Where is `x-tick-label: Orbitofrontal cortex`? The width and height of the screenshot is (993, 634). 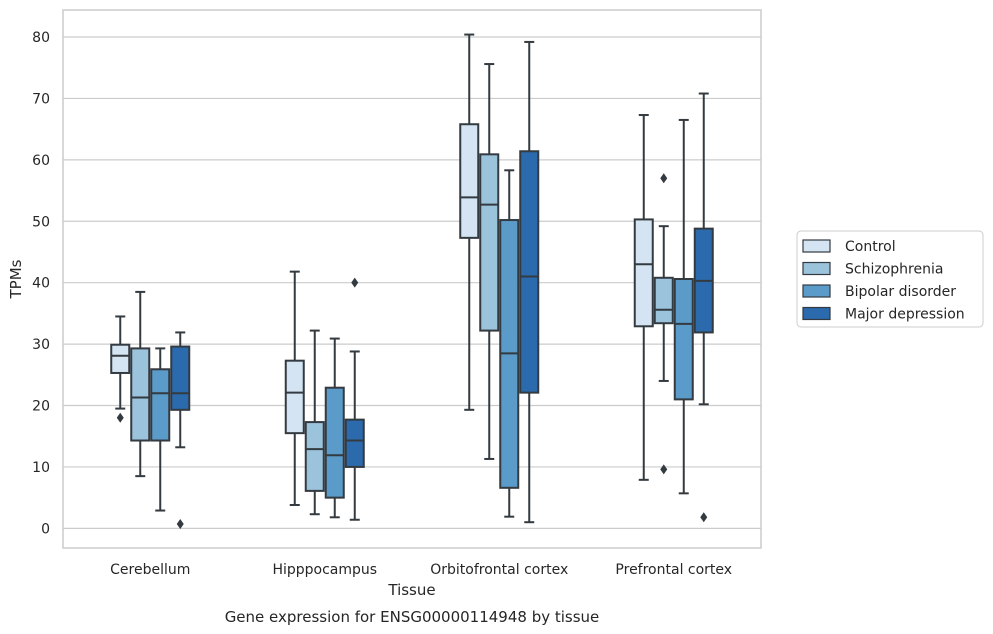 x-tick-label: Orbitofrontal cortex is located at coordinates (499, 570).